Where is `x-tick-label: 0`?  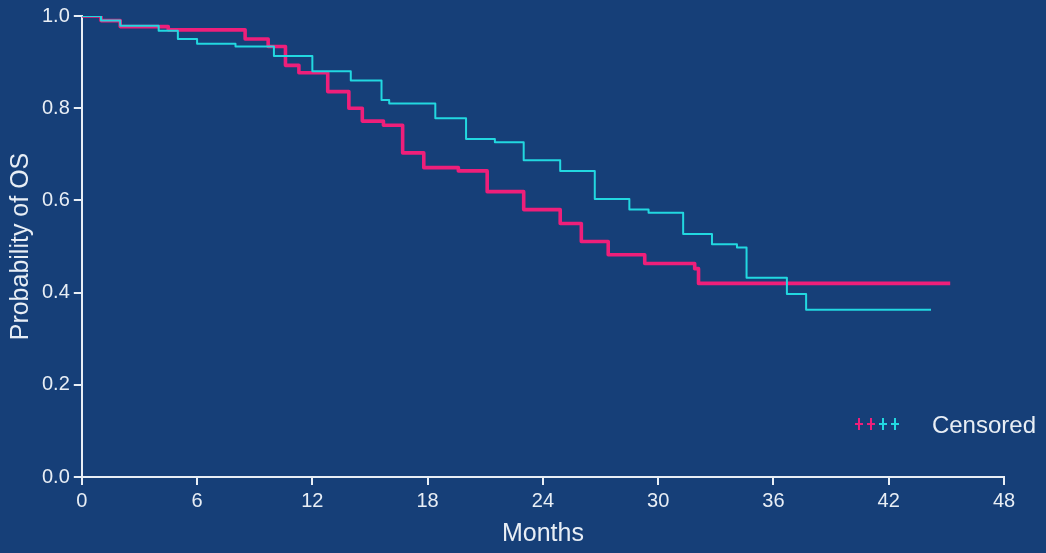 x-tick-label: 0 is located at coordinates (82, 499).